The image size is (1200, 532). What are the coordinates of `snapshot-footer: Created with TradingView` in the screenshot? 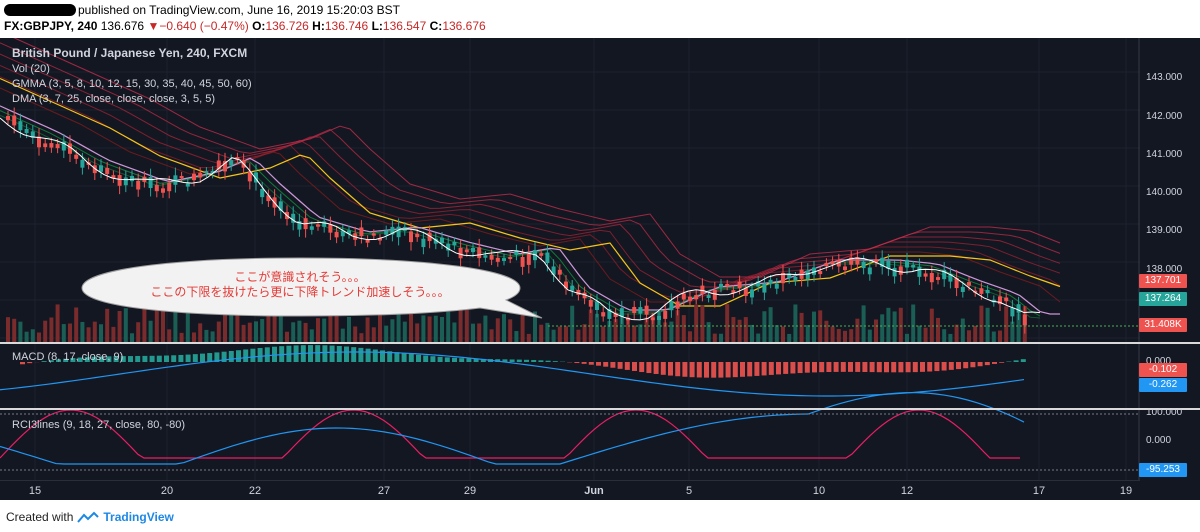 It's located at (600, 516).